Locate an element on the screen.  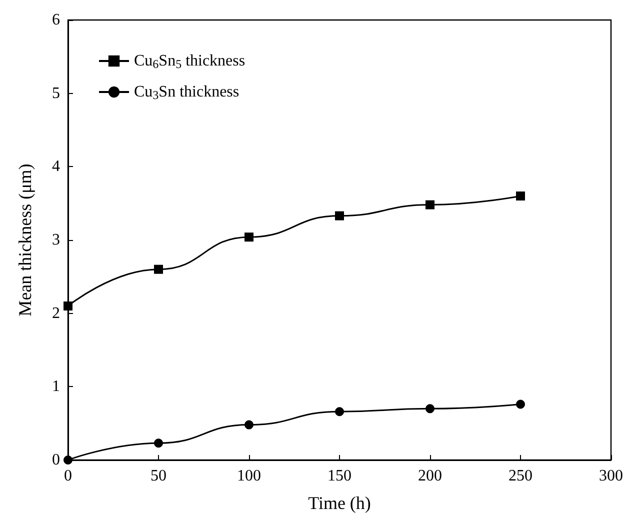
x-tick-label: 100 is located at coordinates (249, 476).